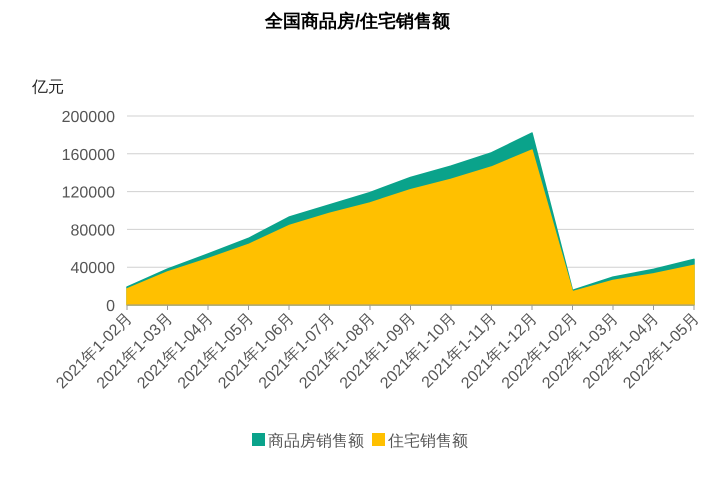 The height and width of the screenshot is (478, 715). I want to click on y-axis-title: 亿元, so click(47, 87).